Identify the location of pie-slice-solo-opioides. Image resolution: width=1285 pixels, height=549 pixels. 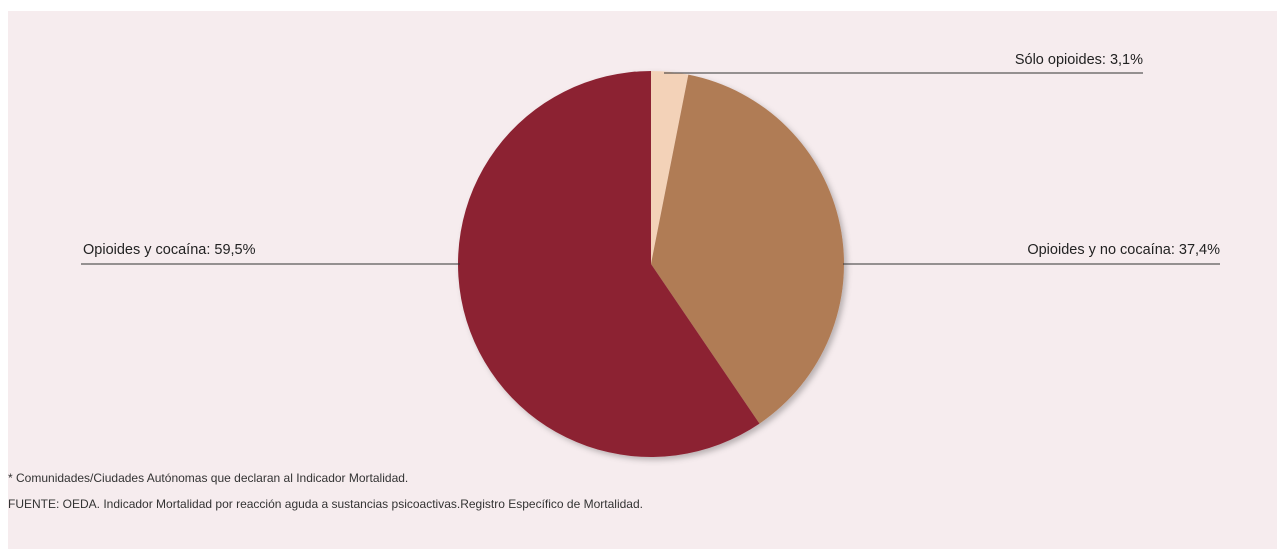
(670, 167).